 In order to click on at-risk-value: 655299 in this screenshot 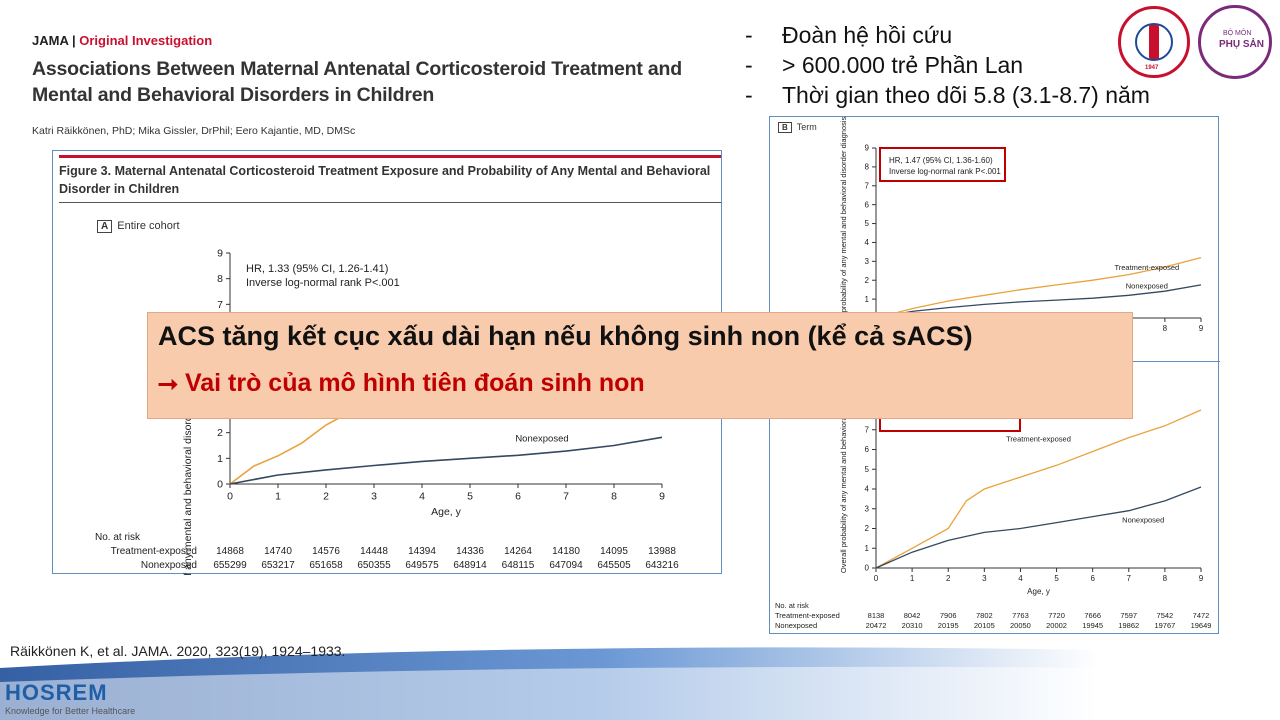, I will do `click(230, 565)`.